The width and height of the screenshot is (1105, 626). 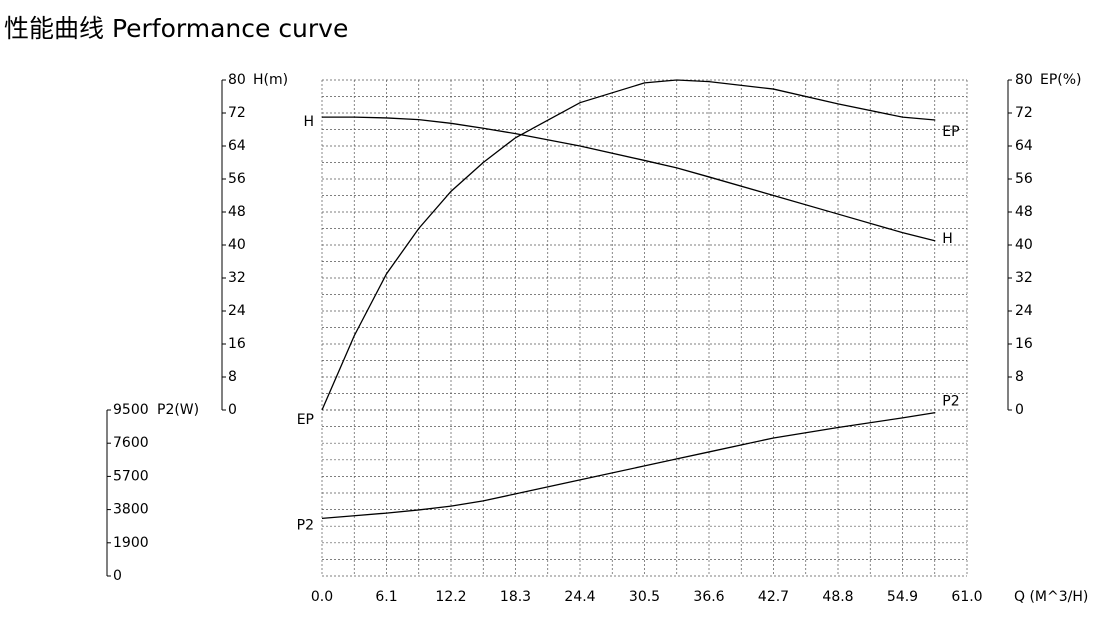 What do you see at coordinates (644, 597) in the screenshot?
I see `x-tick-label: 30.5` at bounding box center [644, 597].